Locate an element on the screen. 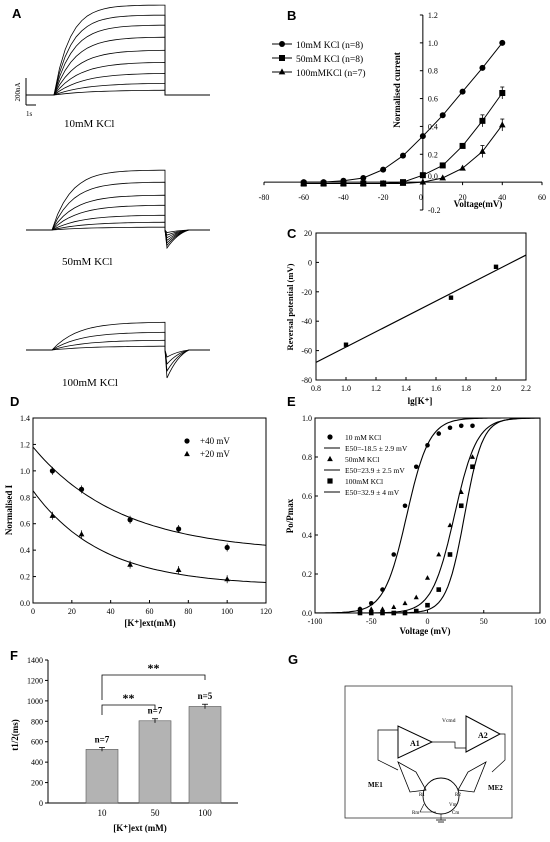  y-tick-label-d: 1.2 is located at coordinates (25, 444).